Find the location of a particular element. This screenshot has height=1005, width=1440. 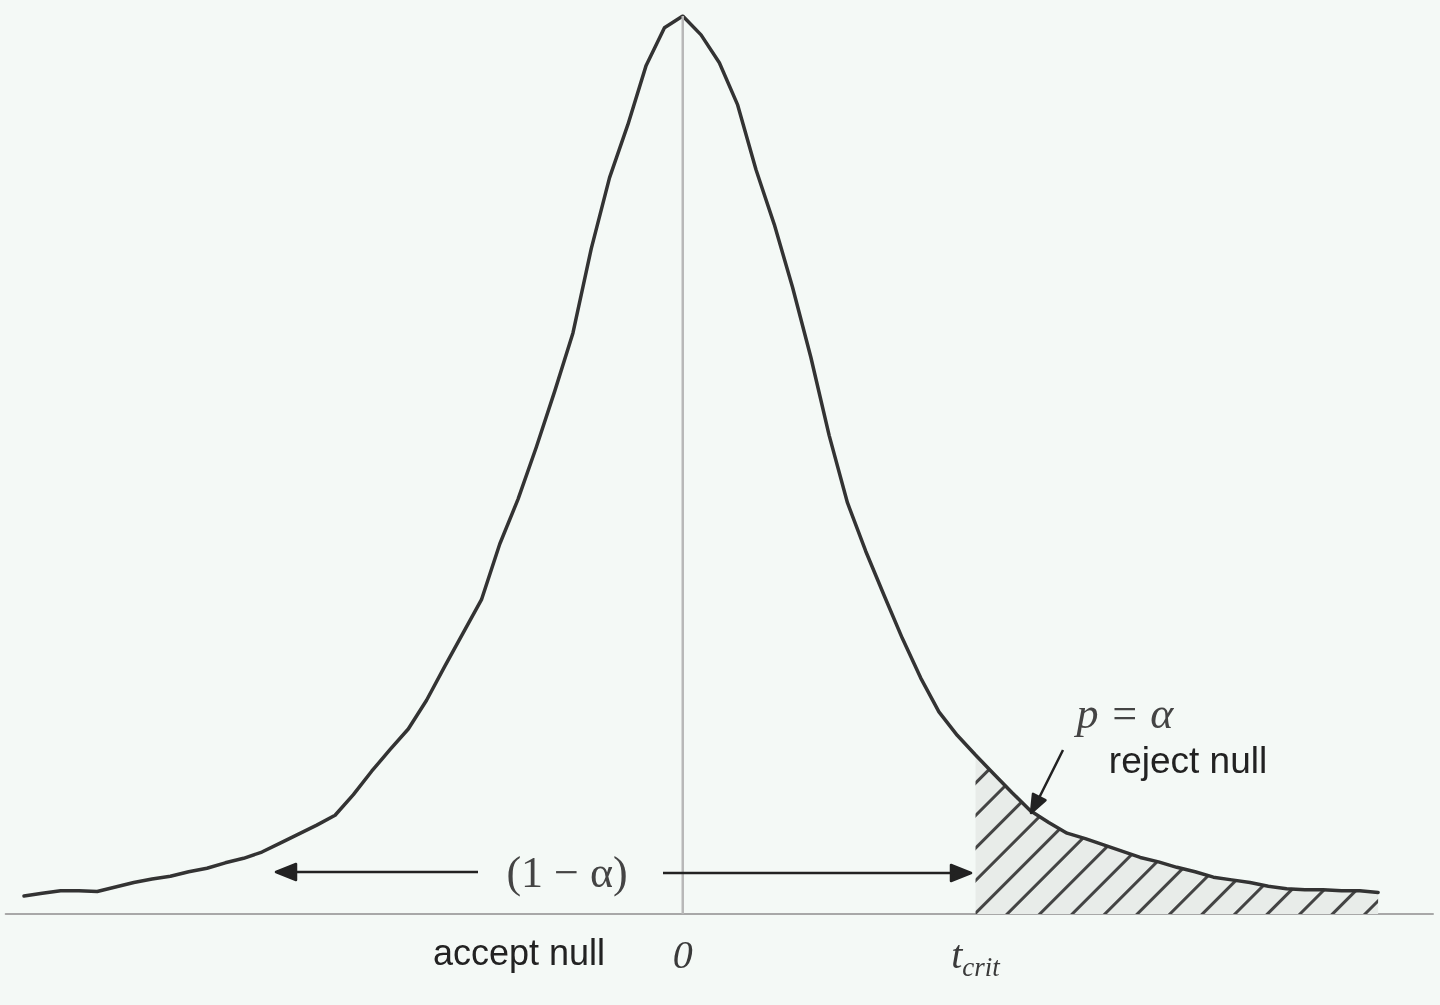

x-tick-label: 0 is located at coordinates (682, 954).